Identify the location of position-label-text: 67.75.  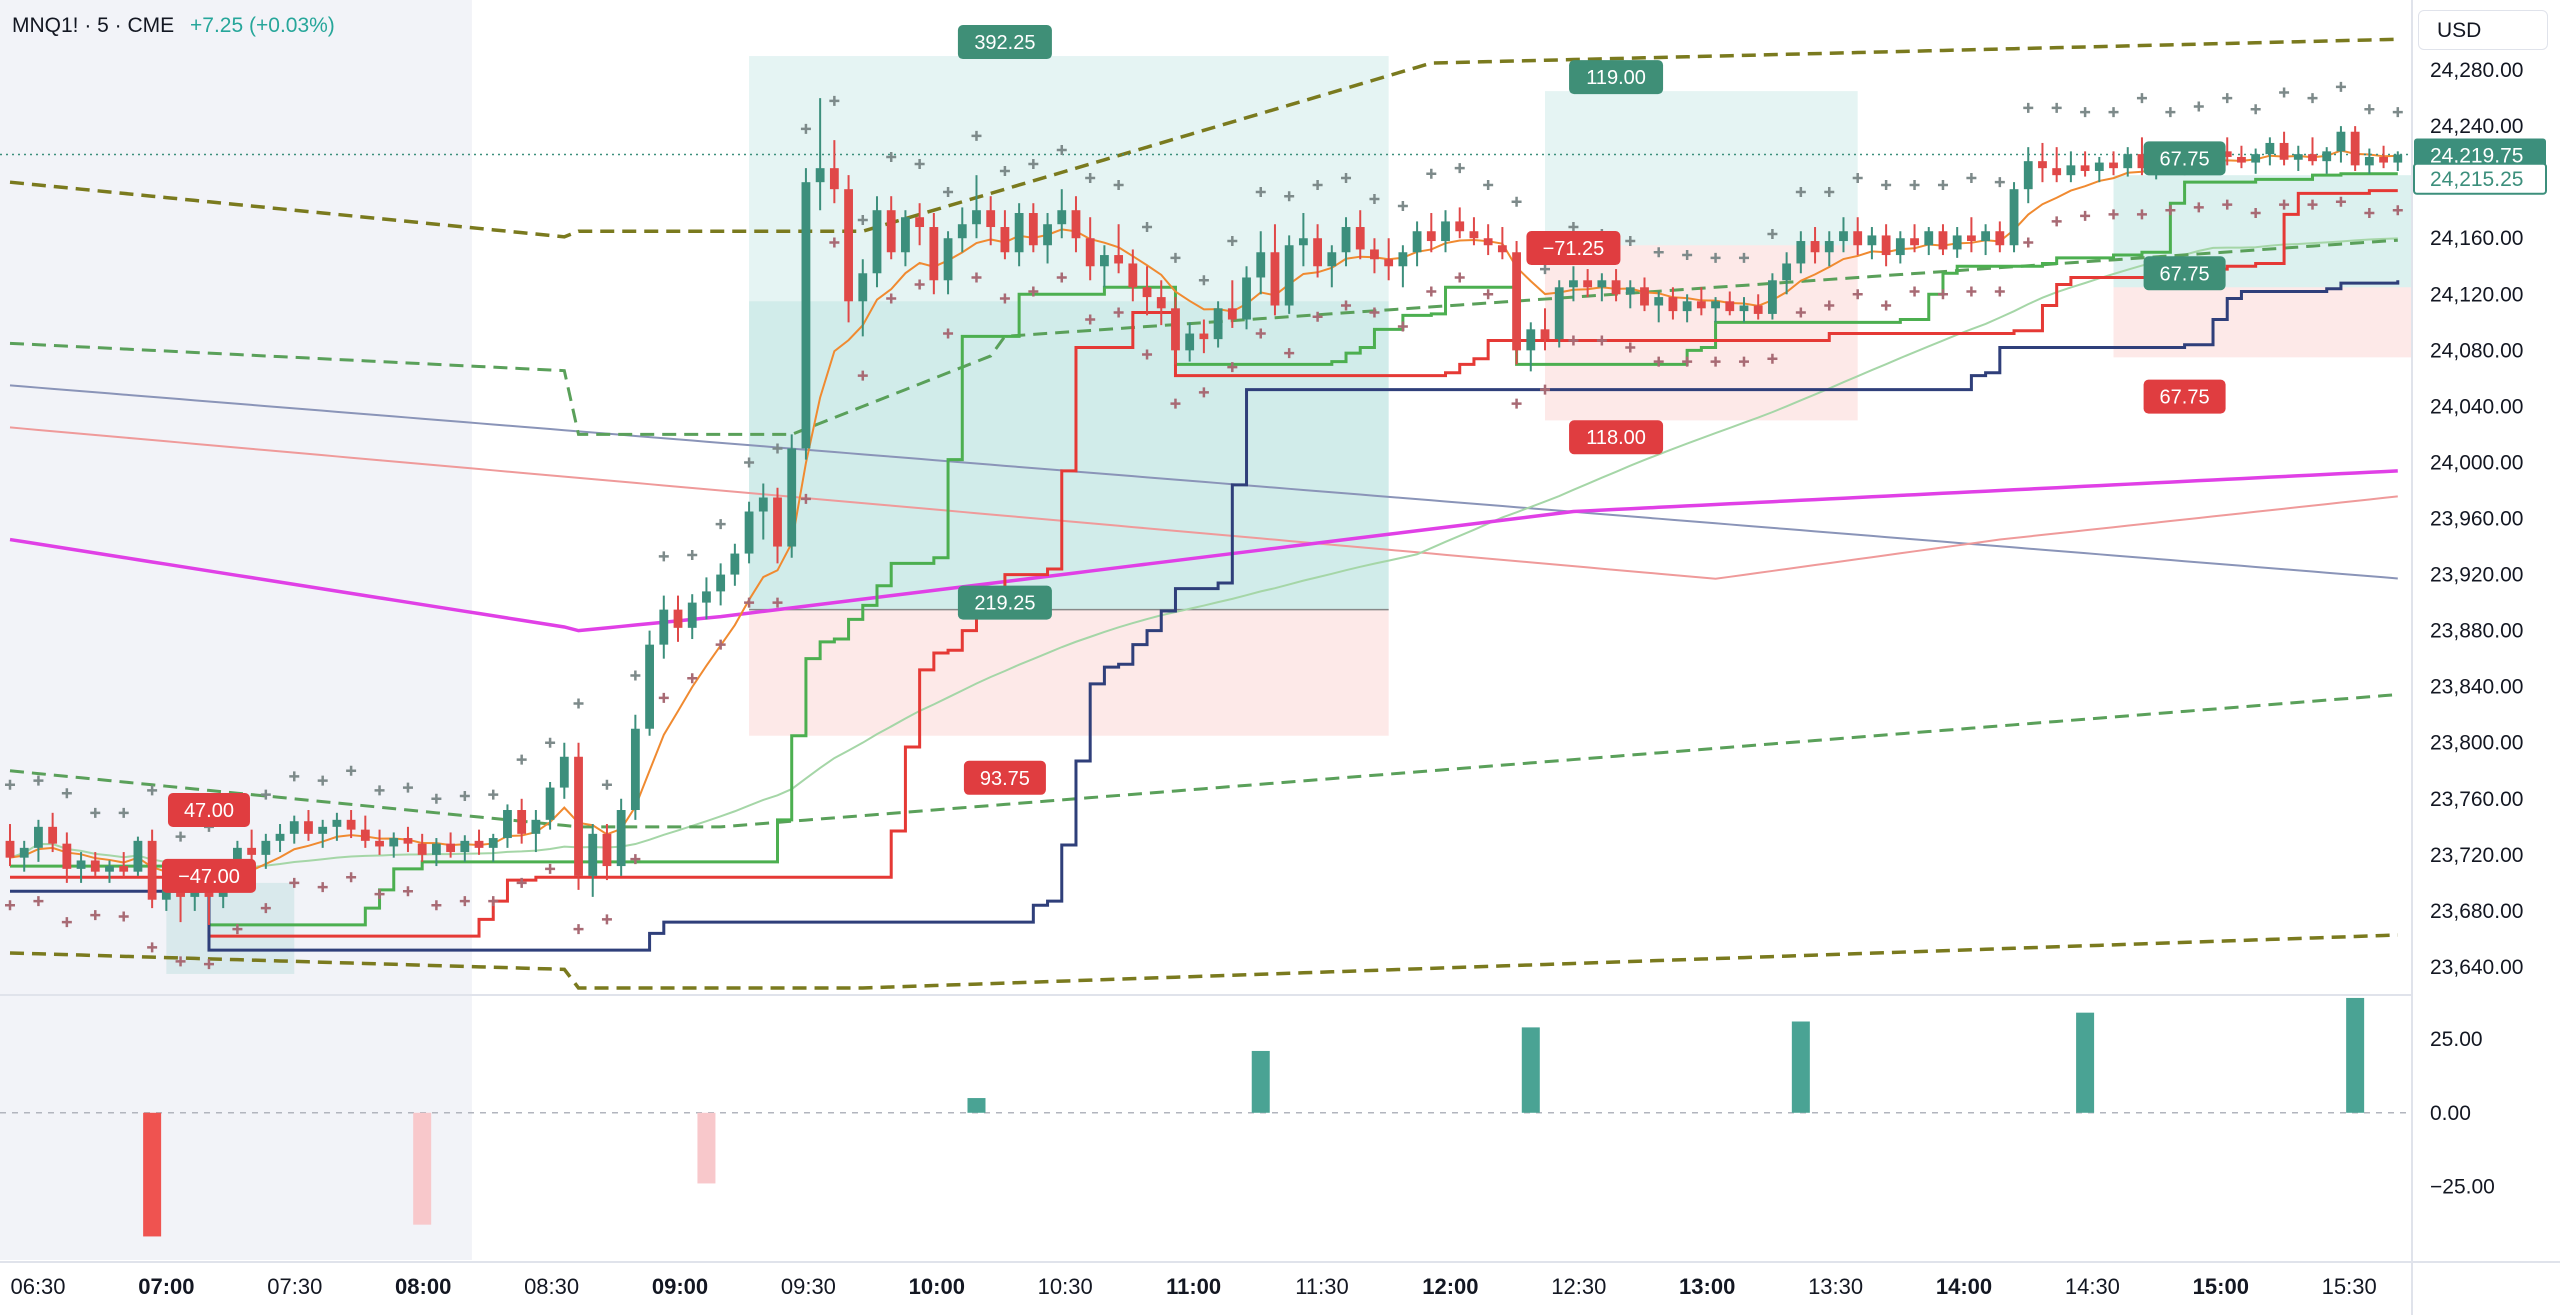
(2185, 398).